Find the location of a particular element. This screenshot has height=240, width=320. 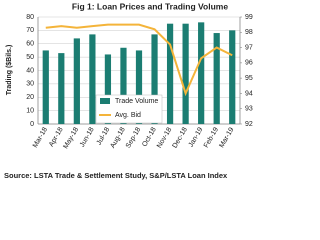

y-tick-label: 60 is located at coordinates (30, 44).